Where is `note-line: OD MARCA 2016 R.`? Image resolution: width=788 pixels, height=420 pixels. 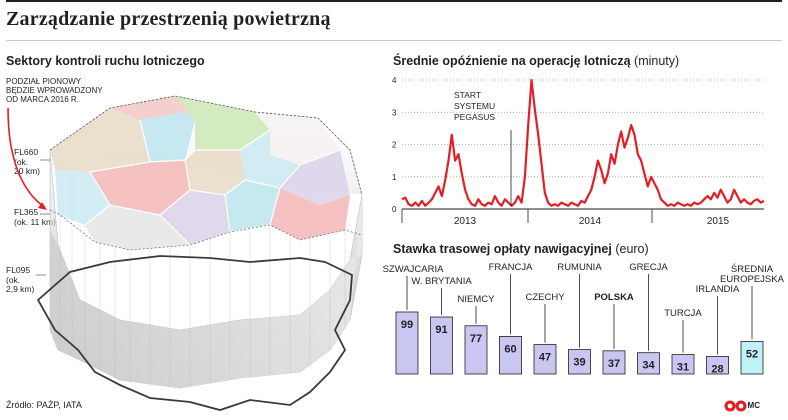 note-line: OD MARCA 2016 R. is located at coordinates (42, 99).